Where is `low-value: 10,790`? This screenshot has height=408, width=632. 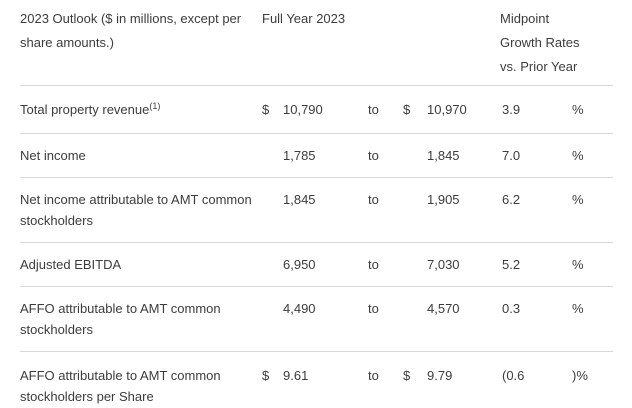
low-value: 10,790 is located at coordinates (303, 109).